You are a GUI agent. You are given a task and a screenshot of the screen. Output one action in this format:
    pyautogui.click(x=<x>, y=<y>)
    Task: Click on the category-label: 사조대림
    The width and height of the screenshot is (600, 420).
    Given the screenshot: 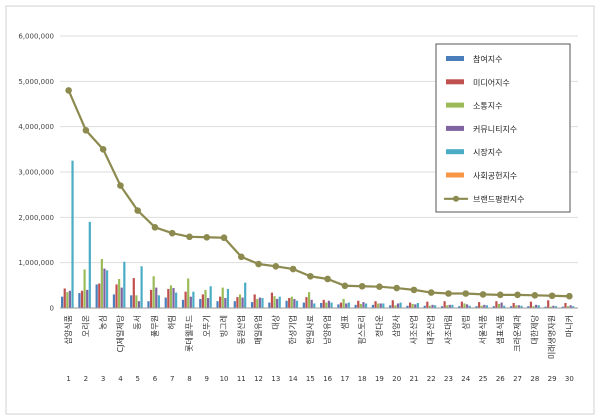 What is the action you would take?
    pyautogui.click(x=448, y=329)
    